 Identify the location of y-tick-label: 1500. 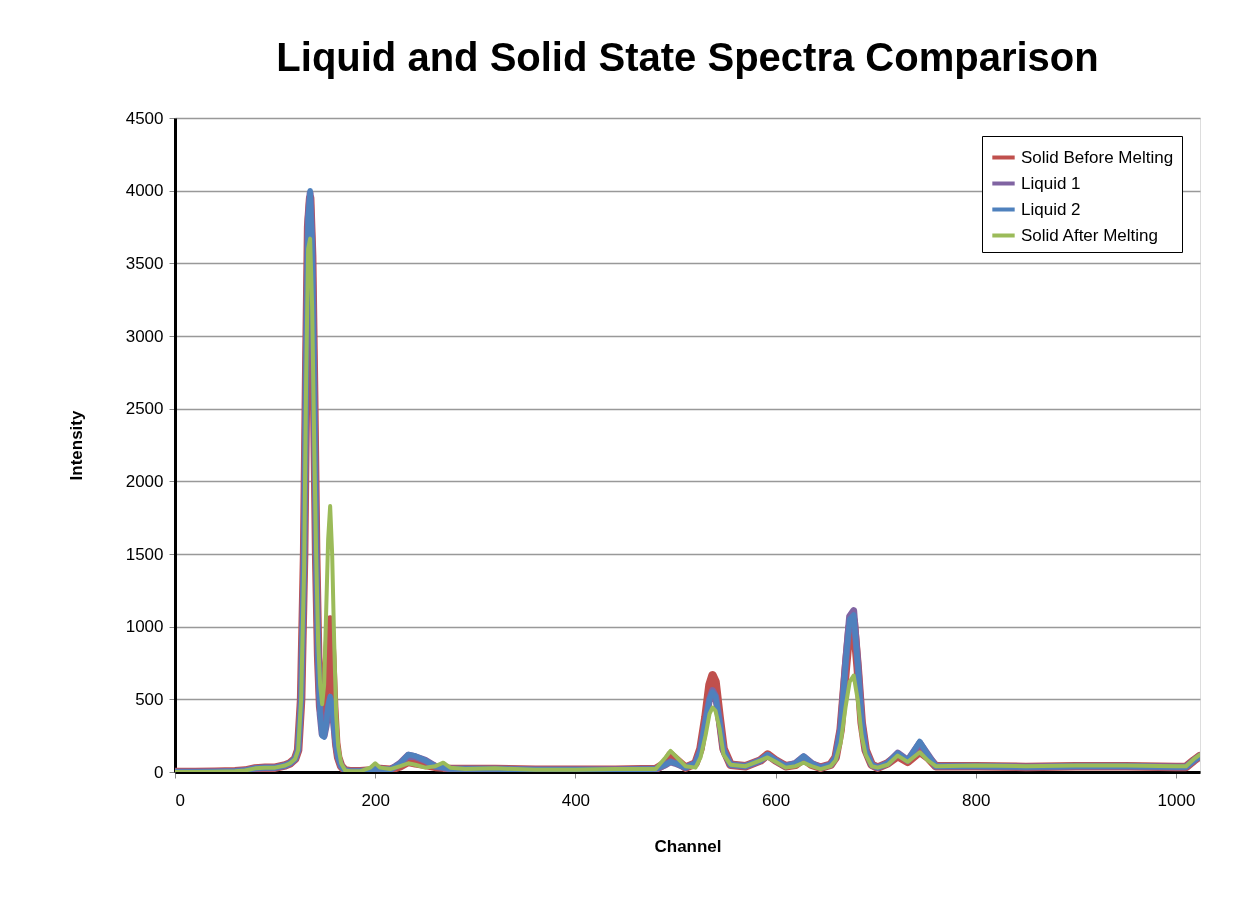
(144, 554).